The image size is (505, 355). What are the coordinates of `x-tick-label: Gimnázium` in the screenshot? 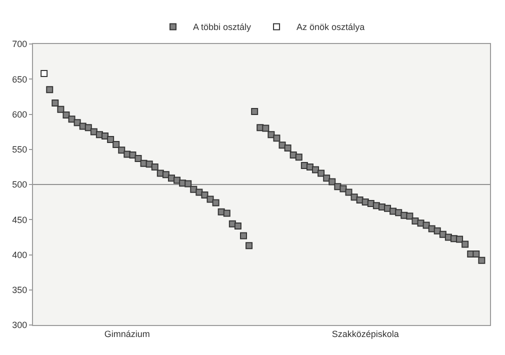 It's located at (127, 333).